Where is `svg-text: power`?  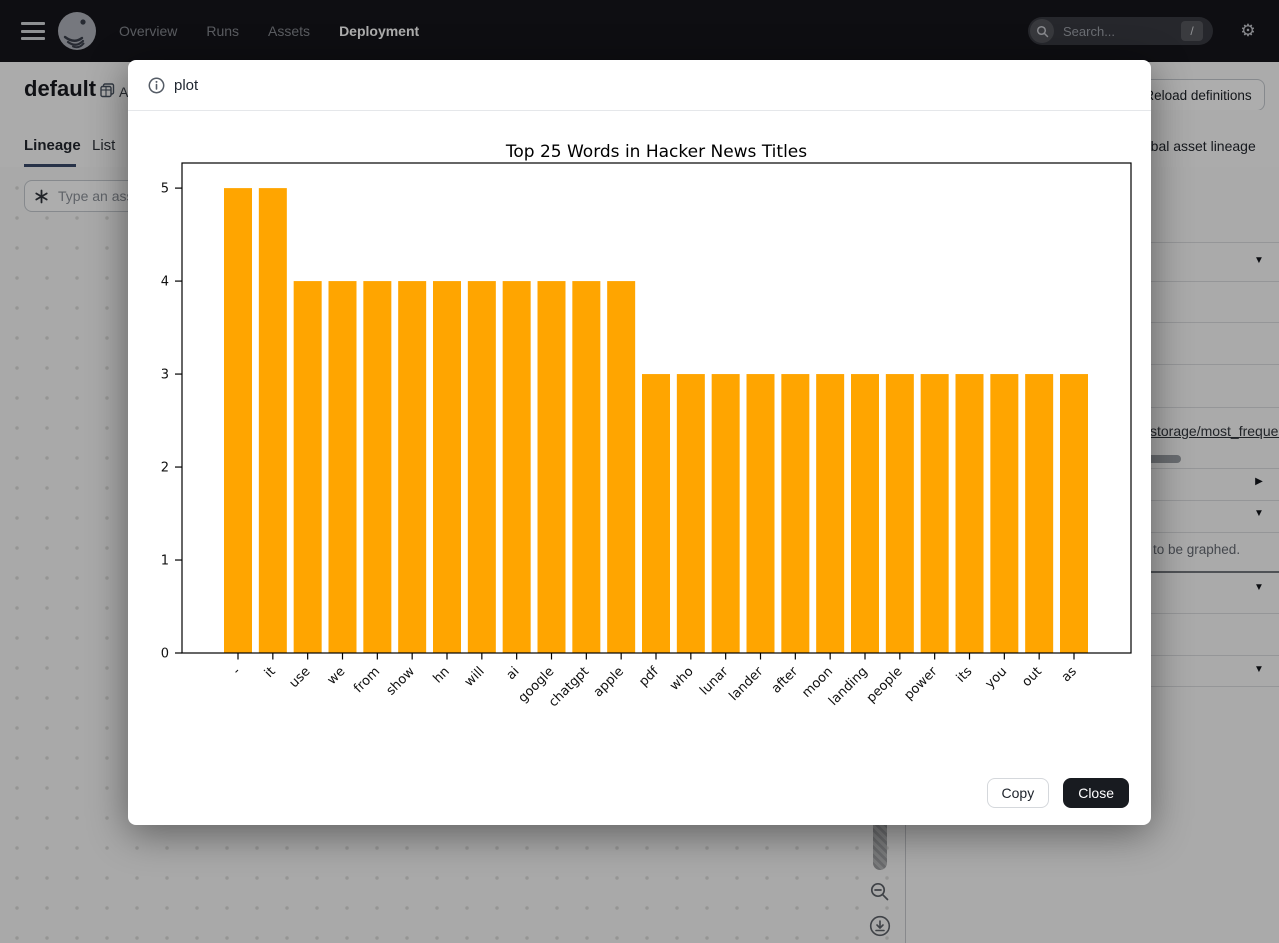
svg-text: power is located at coordinates (920, 683).